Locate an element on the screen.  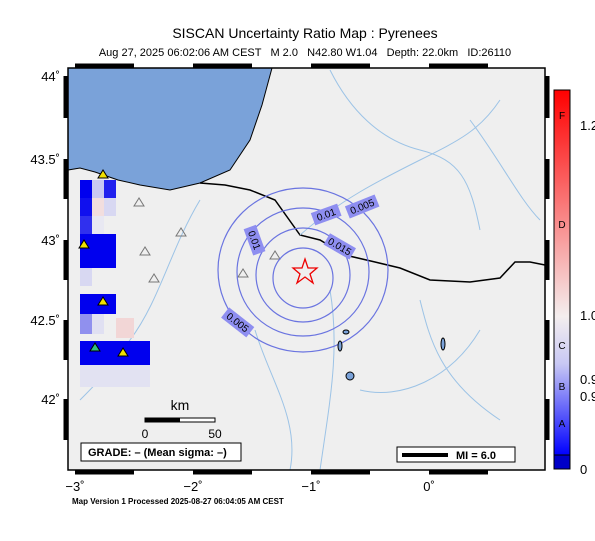
grade: GRADE: – (Mean sigma: –) is located at coordinates (157, 453).